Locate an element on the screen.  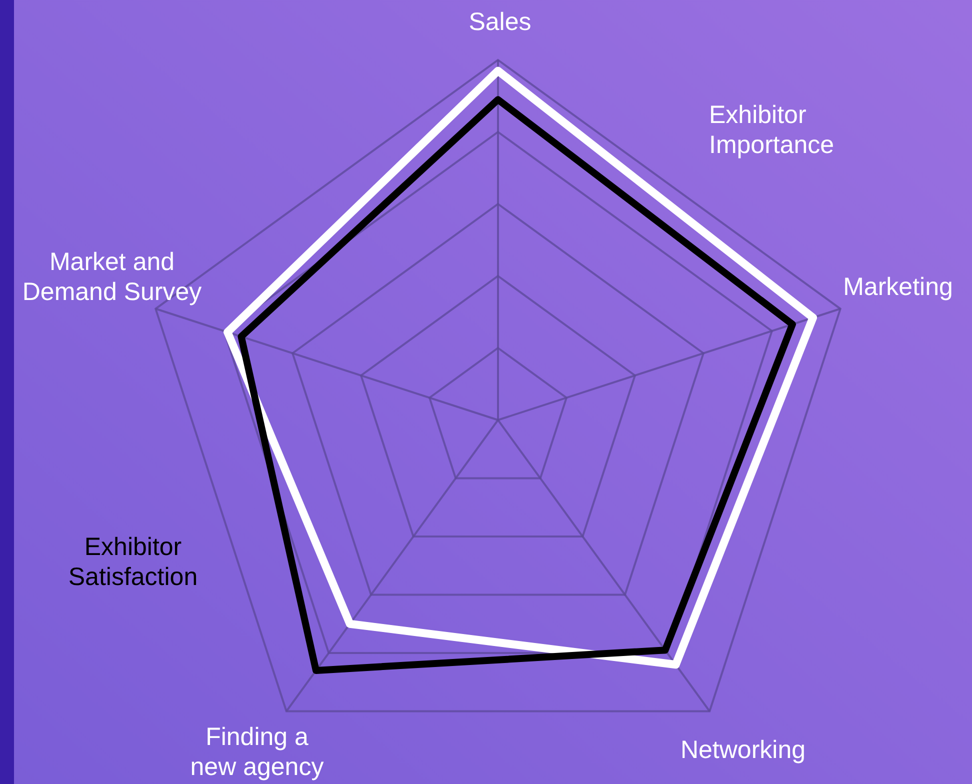
text: Exhibitor Importance is located at coordinates (771, 130).